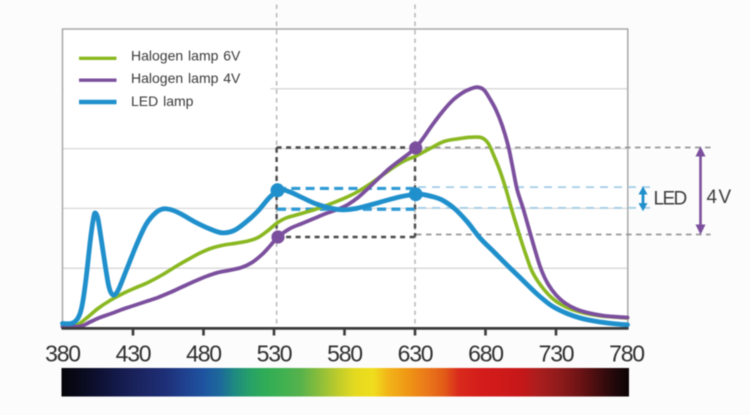 The width and height of the screenshot is (750, 415). Describe the element at coordinates (670, 199) in the screenshot. I see `svg-text: LED` at that location.